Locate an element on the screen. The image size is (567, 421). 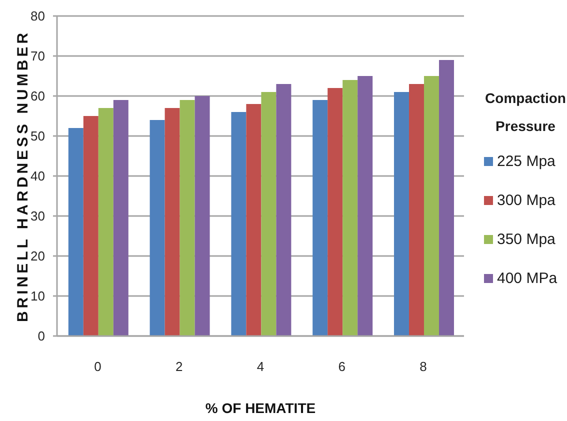
x-tick-label: 8 is located at coordinates (423, 366).